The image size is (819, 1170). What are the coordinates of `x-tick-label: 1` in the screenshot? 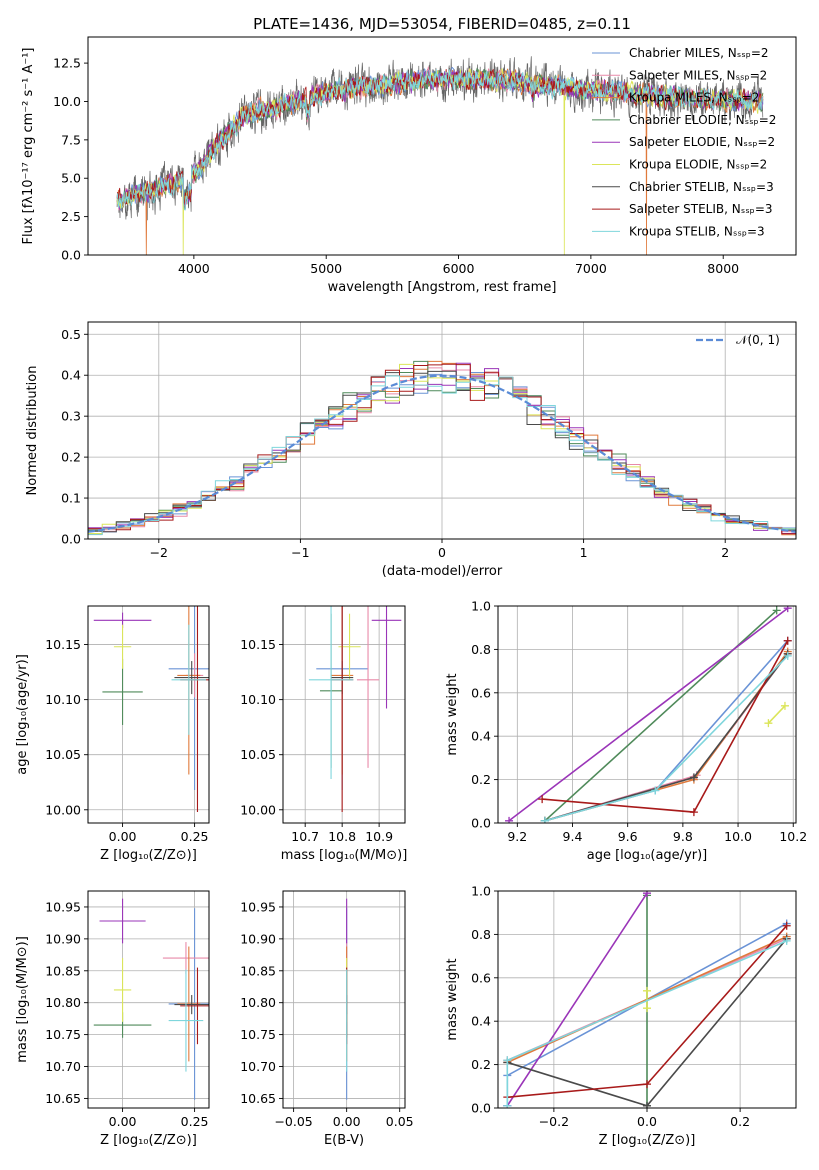 It's located at (584, 552).